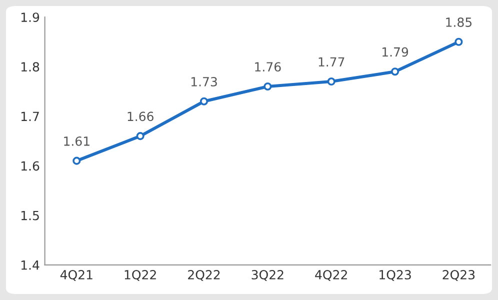 The width and height of the screenshot is (498, 300). Describe the element at coordinates (76, 275) in the screenshot. I see `x-tick-label: 4Q21` at that location.